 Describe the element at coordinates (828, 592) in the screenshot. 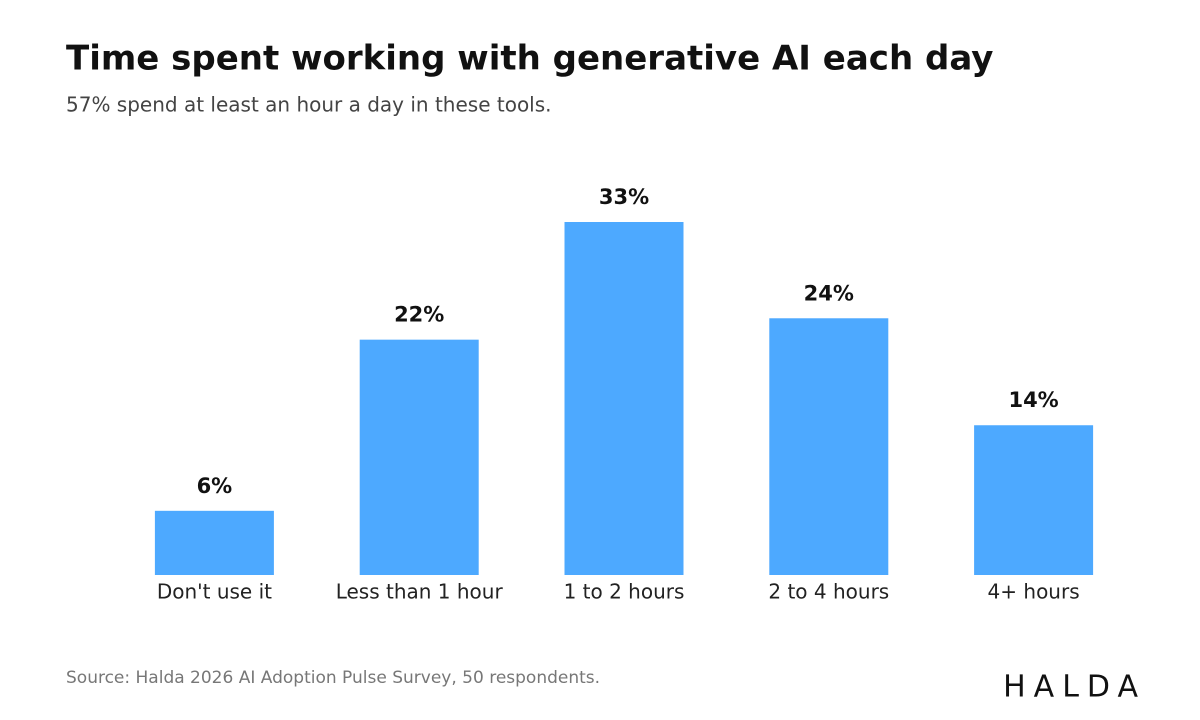

I see `x-tick-label: 2 to 4 hours` at that location.